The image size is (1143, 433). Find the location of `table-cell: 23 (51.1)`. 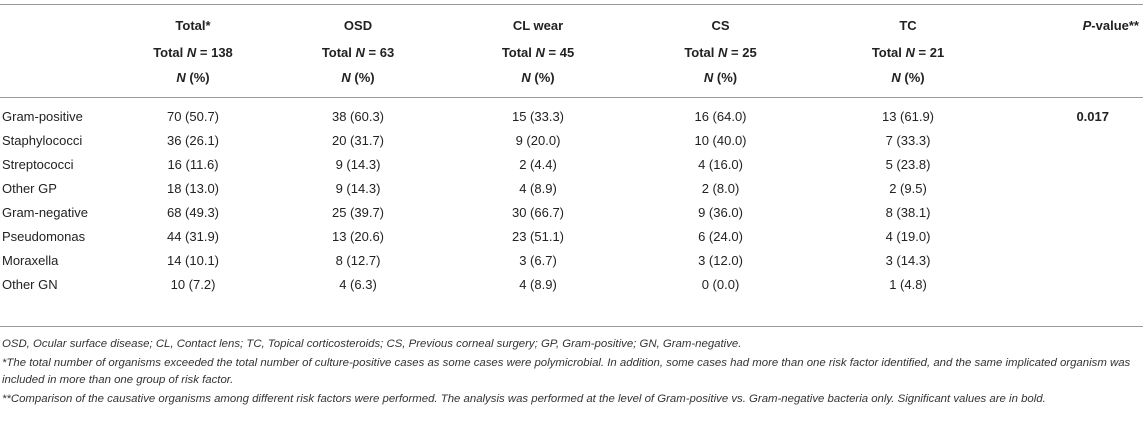

table-cell: 23 (51.1) is located at coordinates (538, 236).